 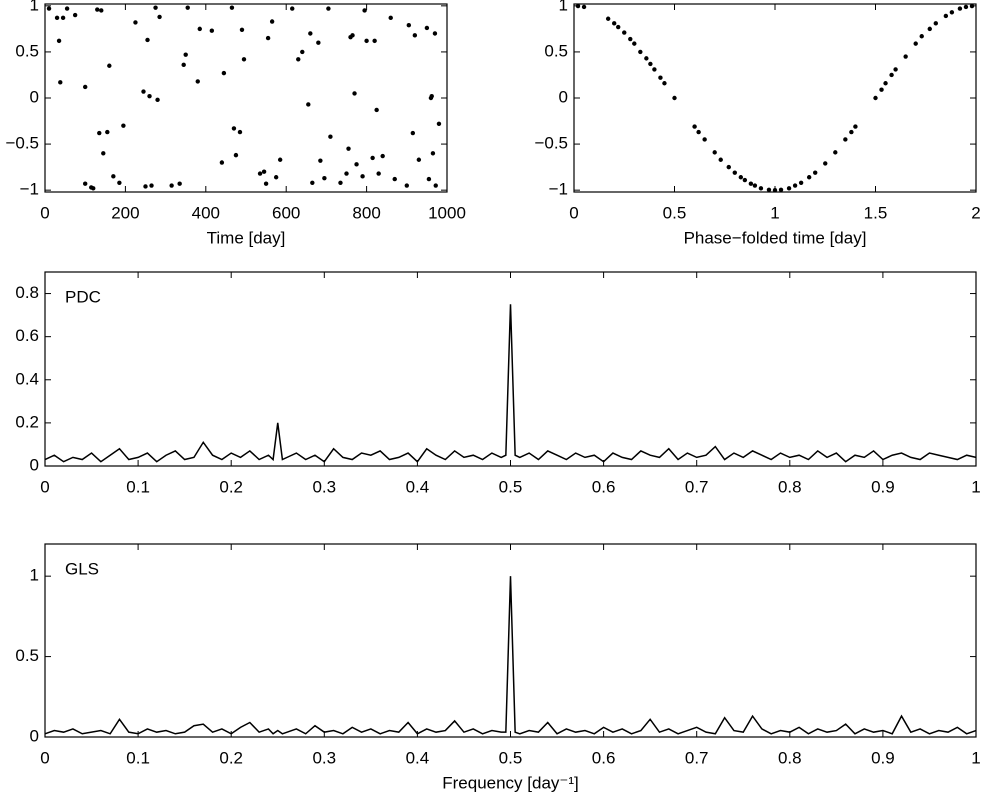 I want to click on y-tick-label: 0.4, so click(x=27, y=378).